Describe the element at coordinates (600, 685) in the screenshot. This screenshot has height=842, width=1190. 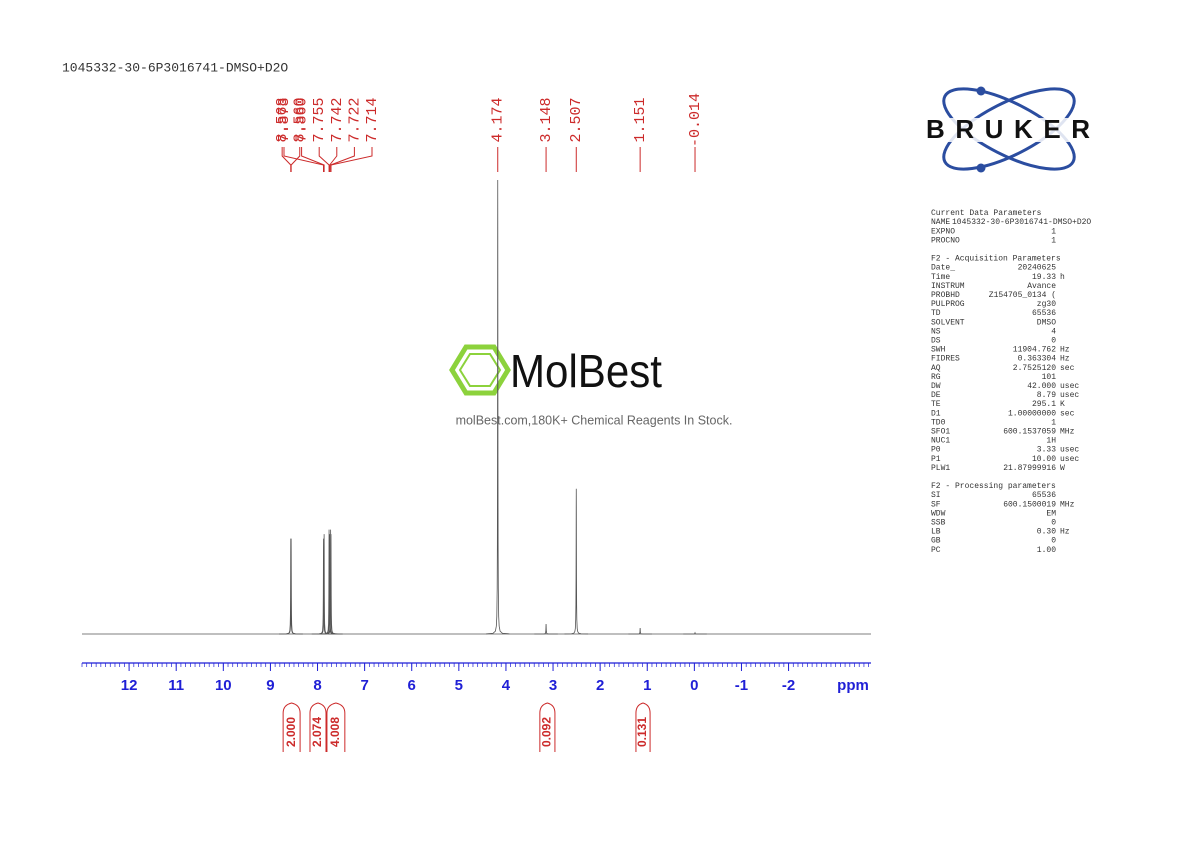
I see `x-tick-label: 2` at that location.